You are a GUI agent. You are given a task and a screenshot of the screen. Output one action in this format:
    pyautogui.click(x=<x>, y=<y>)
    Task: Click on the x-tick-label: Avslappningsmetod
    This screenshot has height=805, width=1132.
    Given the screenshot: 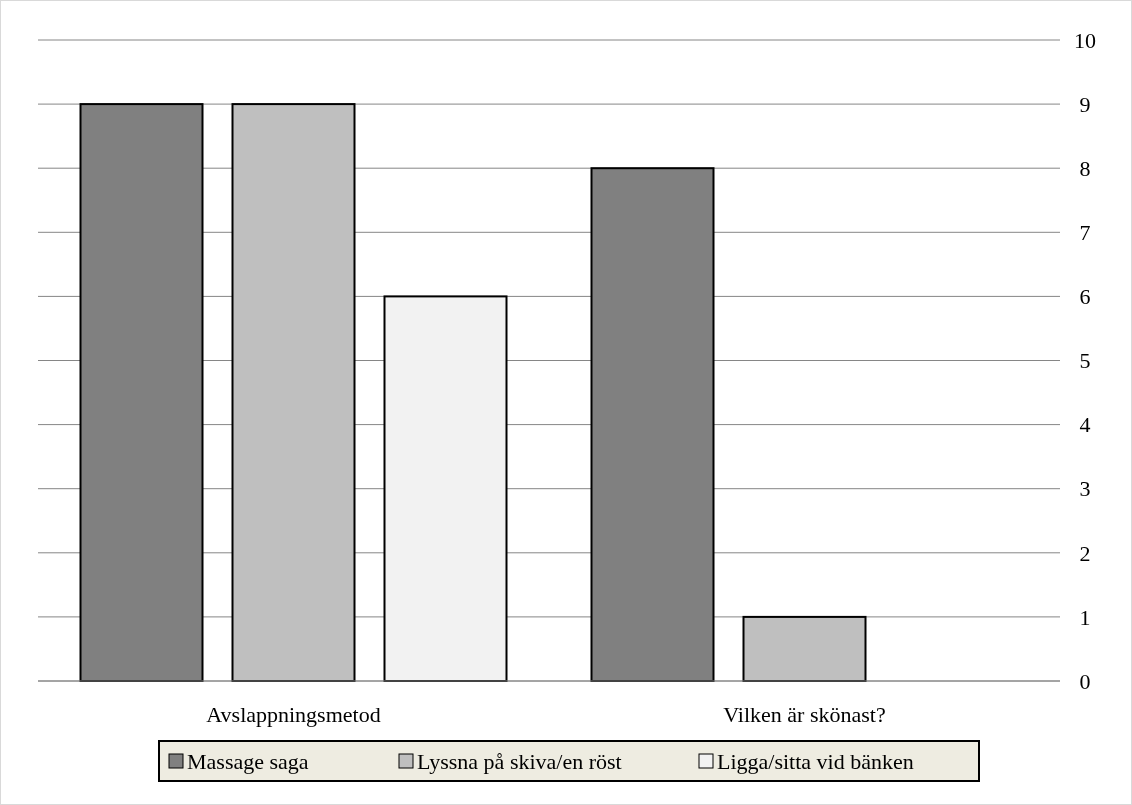 What is the action you would take?
    pyautogui.click(x=293, y=714)
    